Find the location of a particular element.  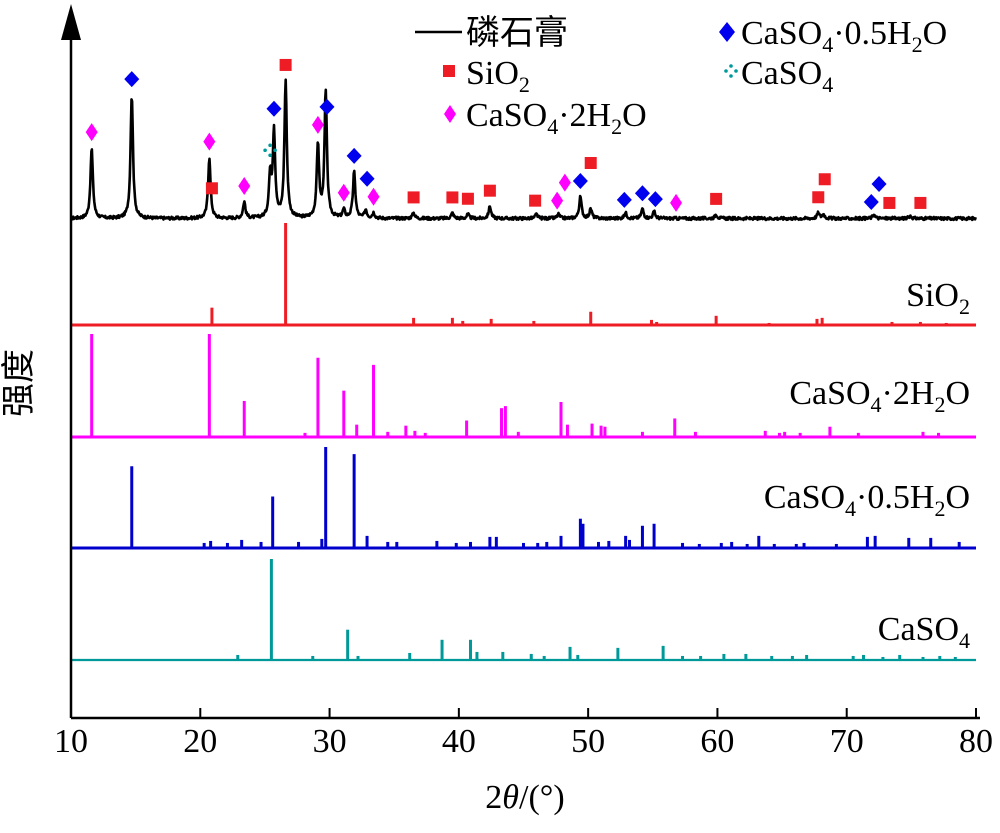

legend-dihydrate-diamond is located at coordinates (450, 114).